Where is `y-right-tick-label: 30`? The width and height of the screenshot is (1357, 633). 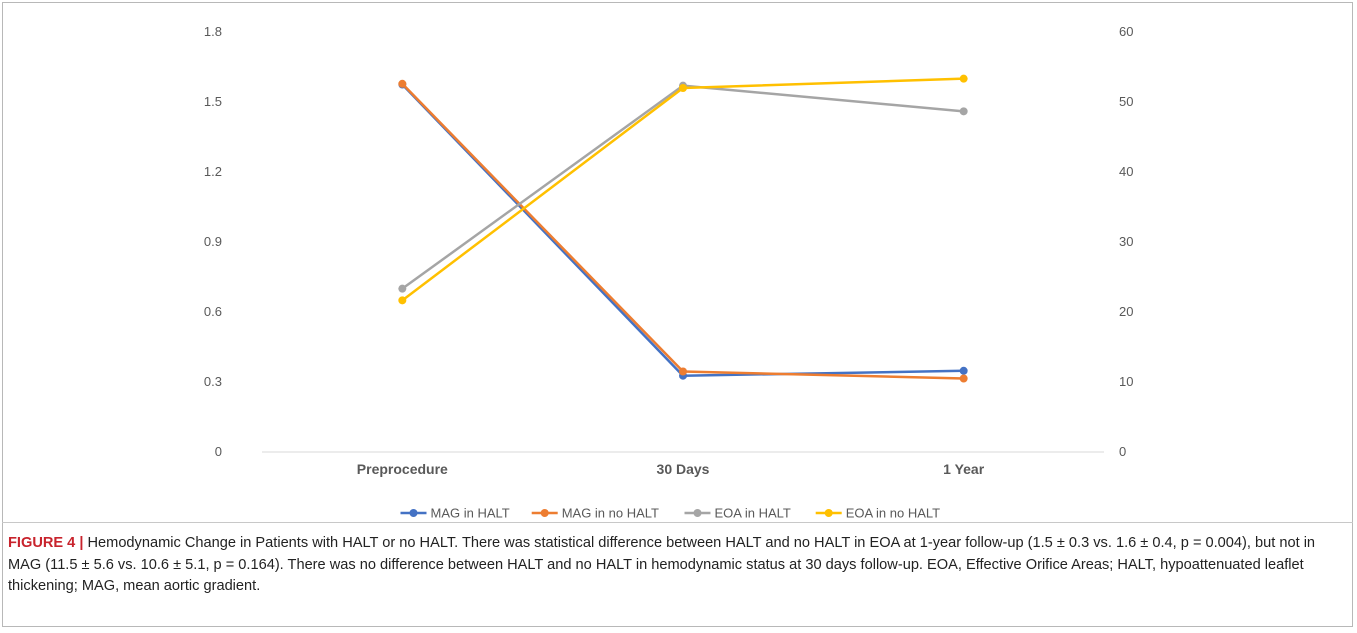 y-right-tick-label: 30 is located at coordinates (1126, 241).